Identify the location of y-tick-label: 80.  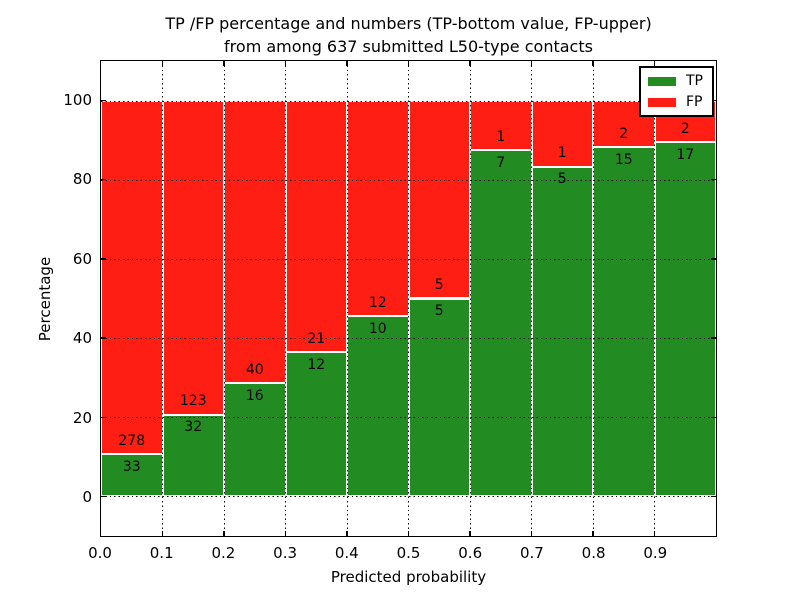
(82, 179).